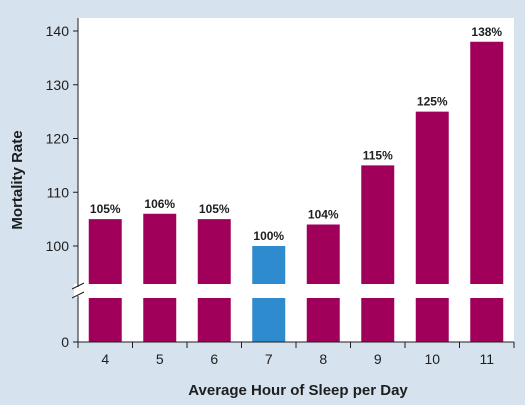 Image resolution: width=525 pixels, height=405 pixels. I want to click on data-label-5: 106%, so click(159, 204).